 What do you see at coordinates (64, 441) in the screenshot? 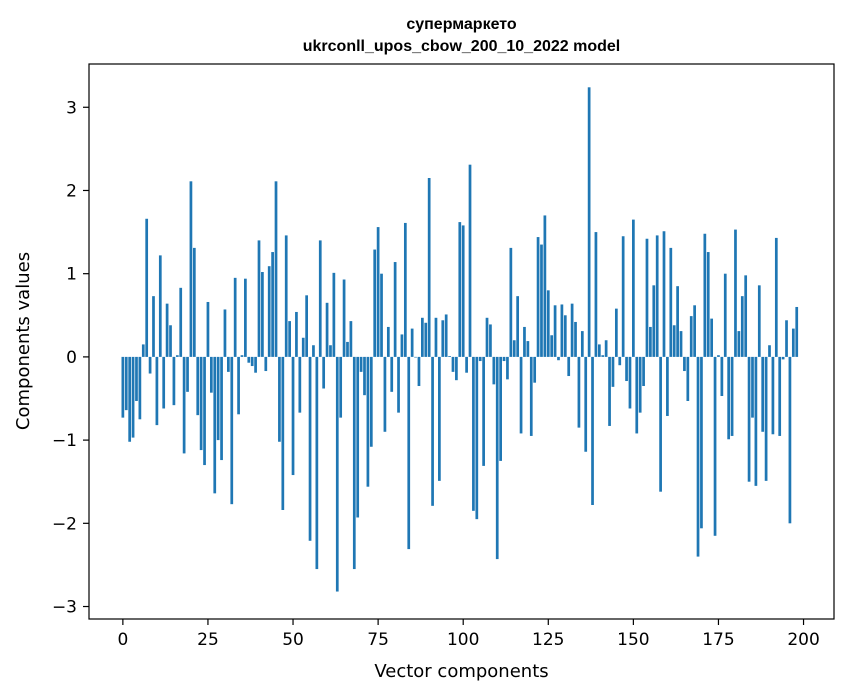
I see `y-tick-label: −1` at bounding box center [64, 441].